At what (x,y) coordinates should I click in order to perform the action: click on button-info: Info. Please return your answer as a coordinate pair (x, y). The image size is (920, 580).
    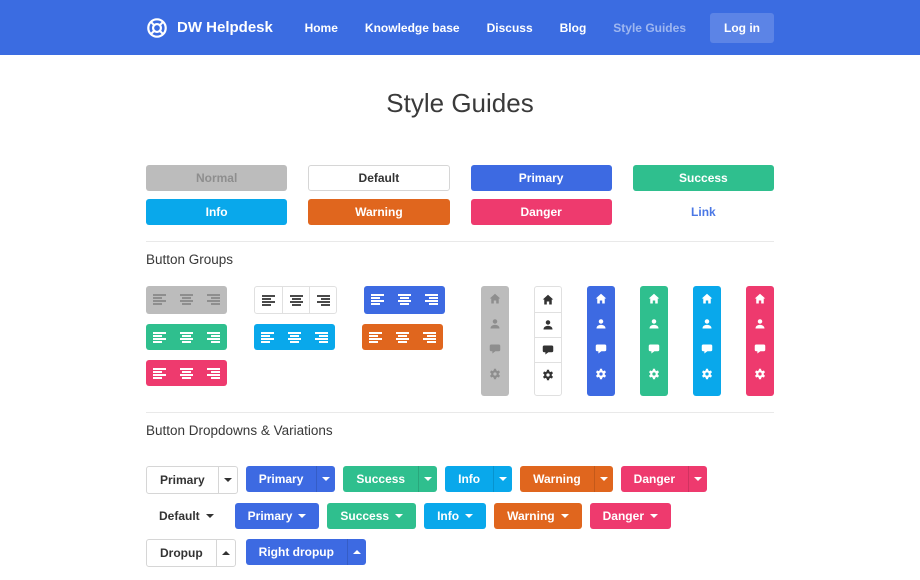
    Looking at the image, I should click on (217, 212).